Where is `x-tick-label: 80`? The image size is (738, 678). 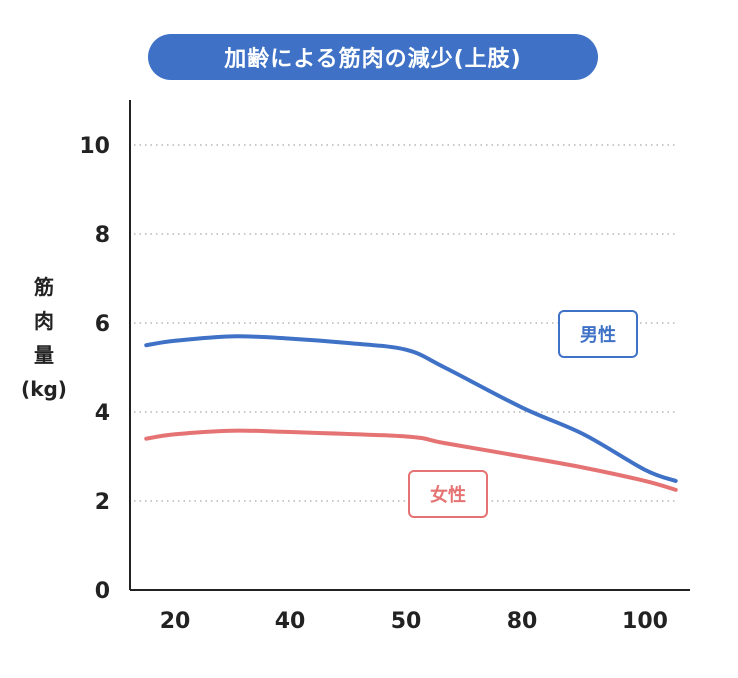
x-tick-label: 80 is located at coordinates (522, 621).